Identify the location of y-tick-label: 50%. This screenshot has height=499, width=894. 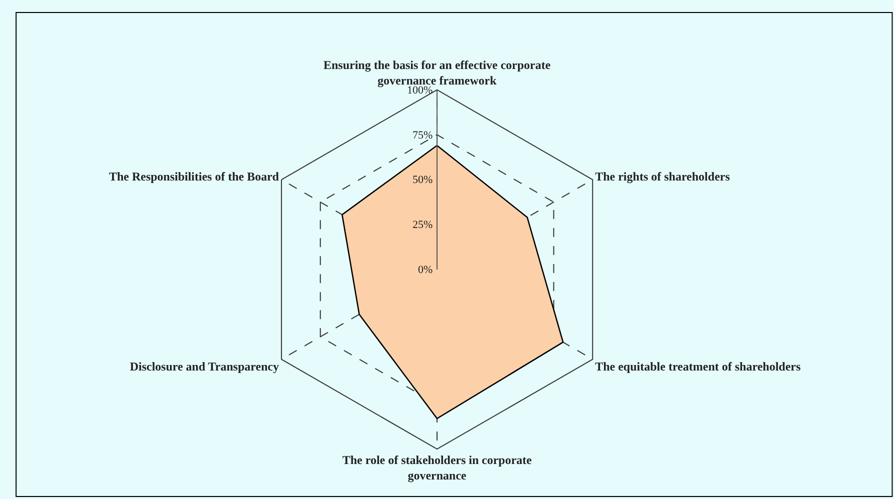
(422, 180).